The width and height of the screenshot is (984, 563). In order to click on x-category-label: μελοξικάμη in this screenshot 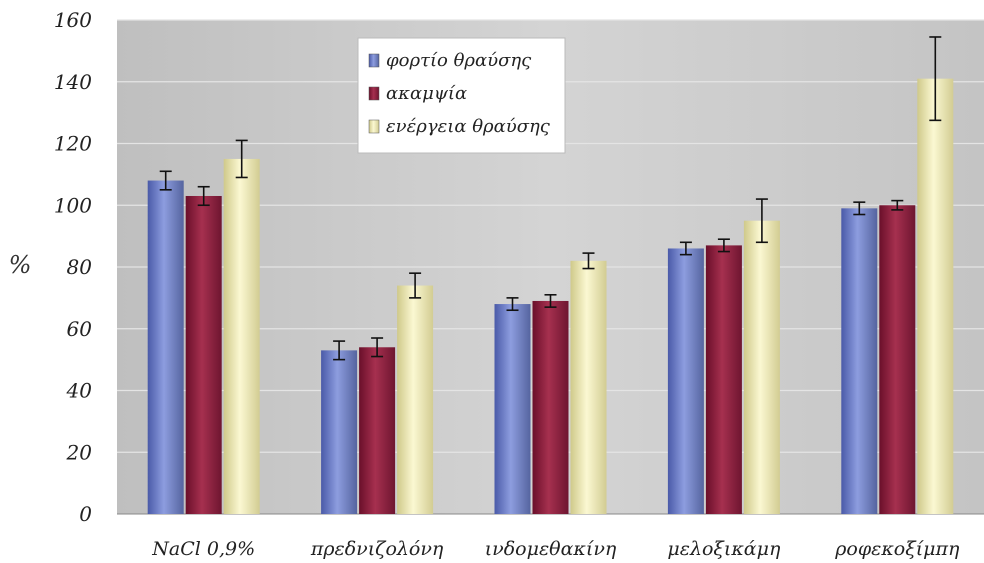, I will do `click(724, 549)`.